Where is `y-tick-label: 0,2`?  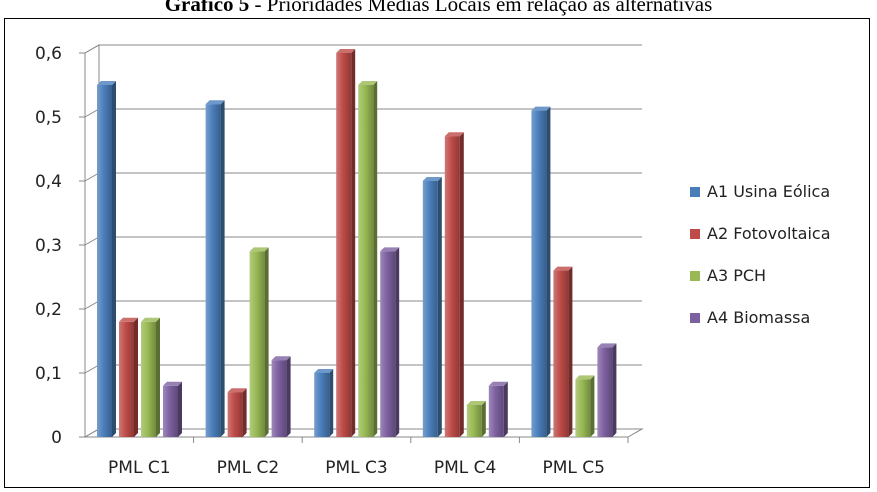
y-tick-label: 0,2 is located at coordinates (48, 310).